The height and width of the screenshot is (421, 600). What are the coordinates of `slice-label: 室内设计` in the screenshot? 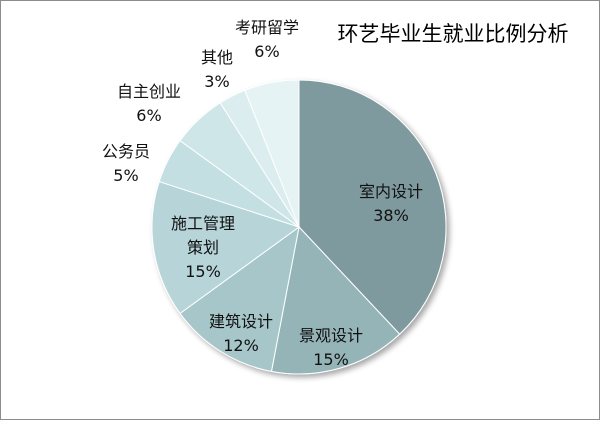 It's located at (391, 191).